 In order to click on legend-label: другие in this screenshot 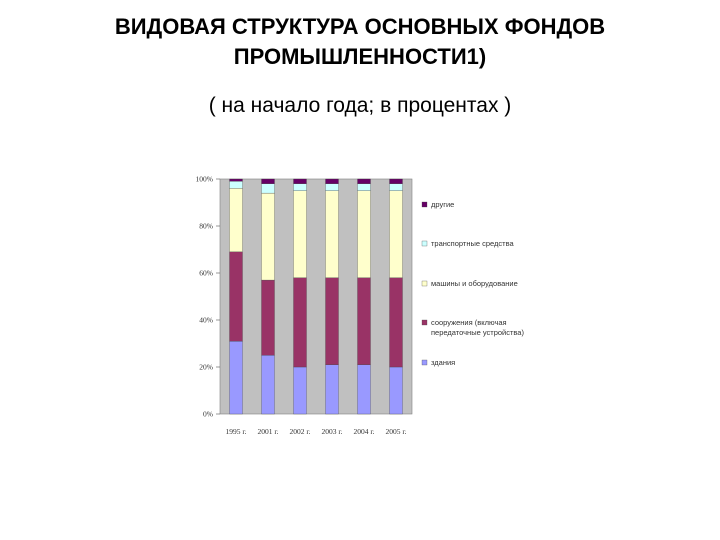, I will do `click(442, 204)`.